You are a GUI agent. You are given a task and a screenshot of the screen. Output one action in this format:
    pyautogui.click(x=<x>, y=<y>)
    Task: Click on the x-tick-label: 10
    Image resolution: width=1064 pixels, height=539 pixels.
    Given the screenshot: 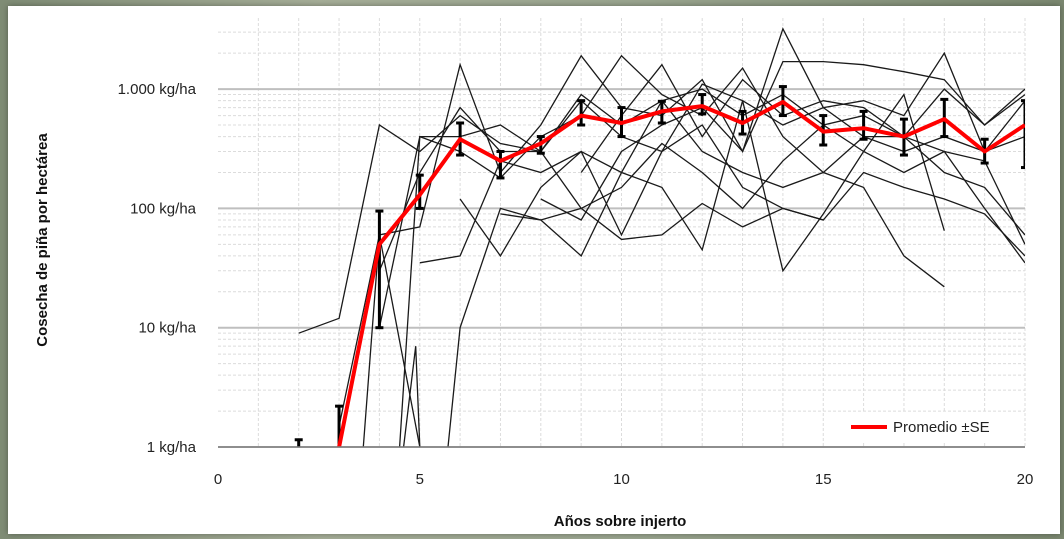 What is the action you would take?
    pyautogui.click(x=621, y=479)
    